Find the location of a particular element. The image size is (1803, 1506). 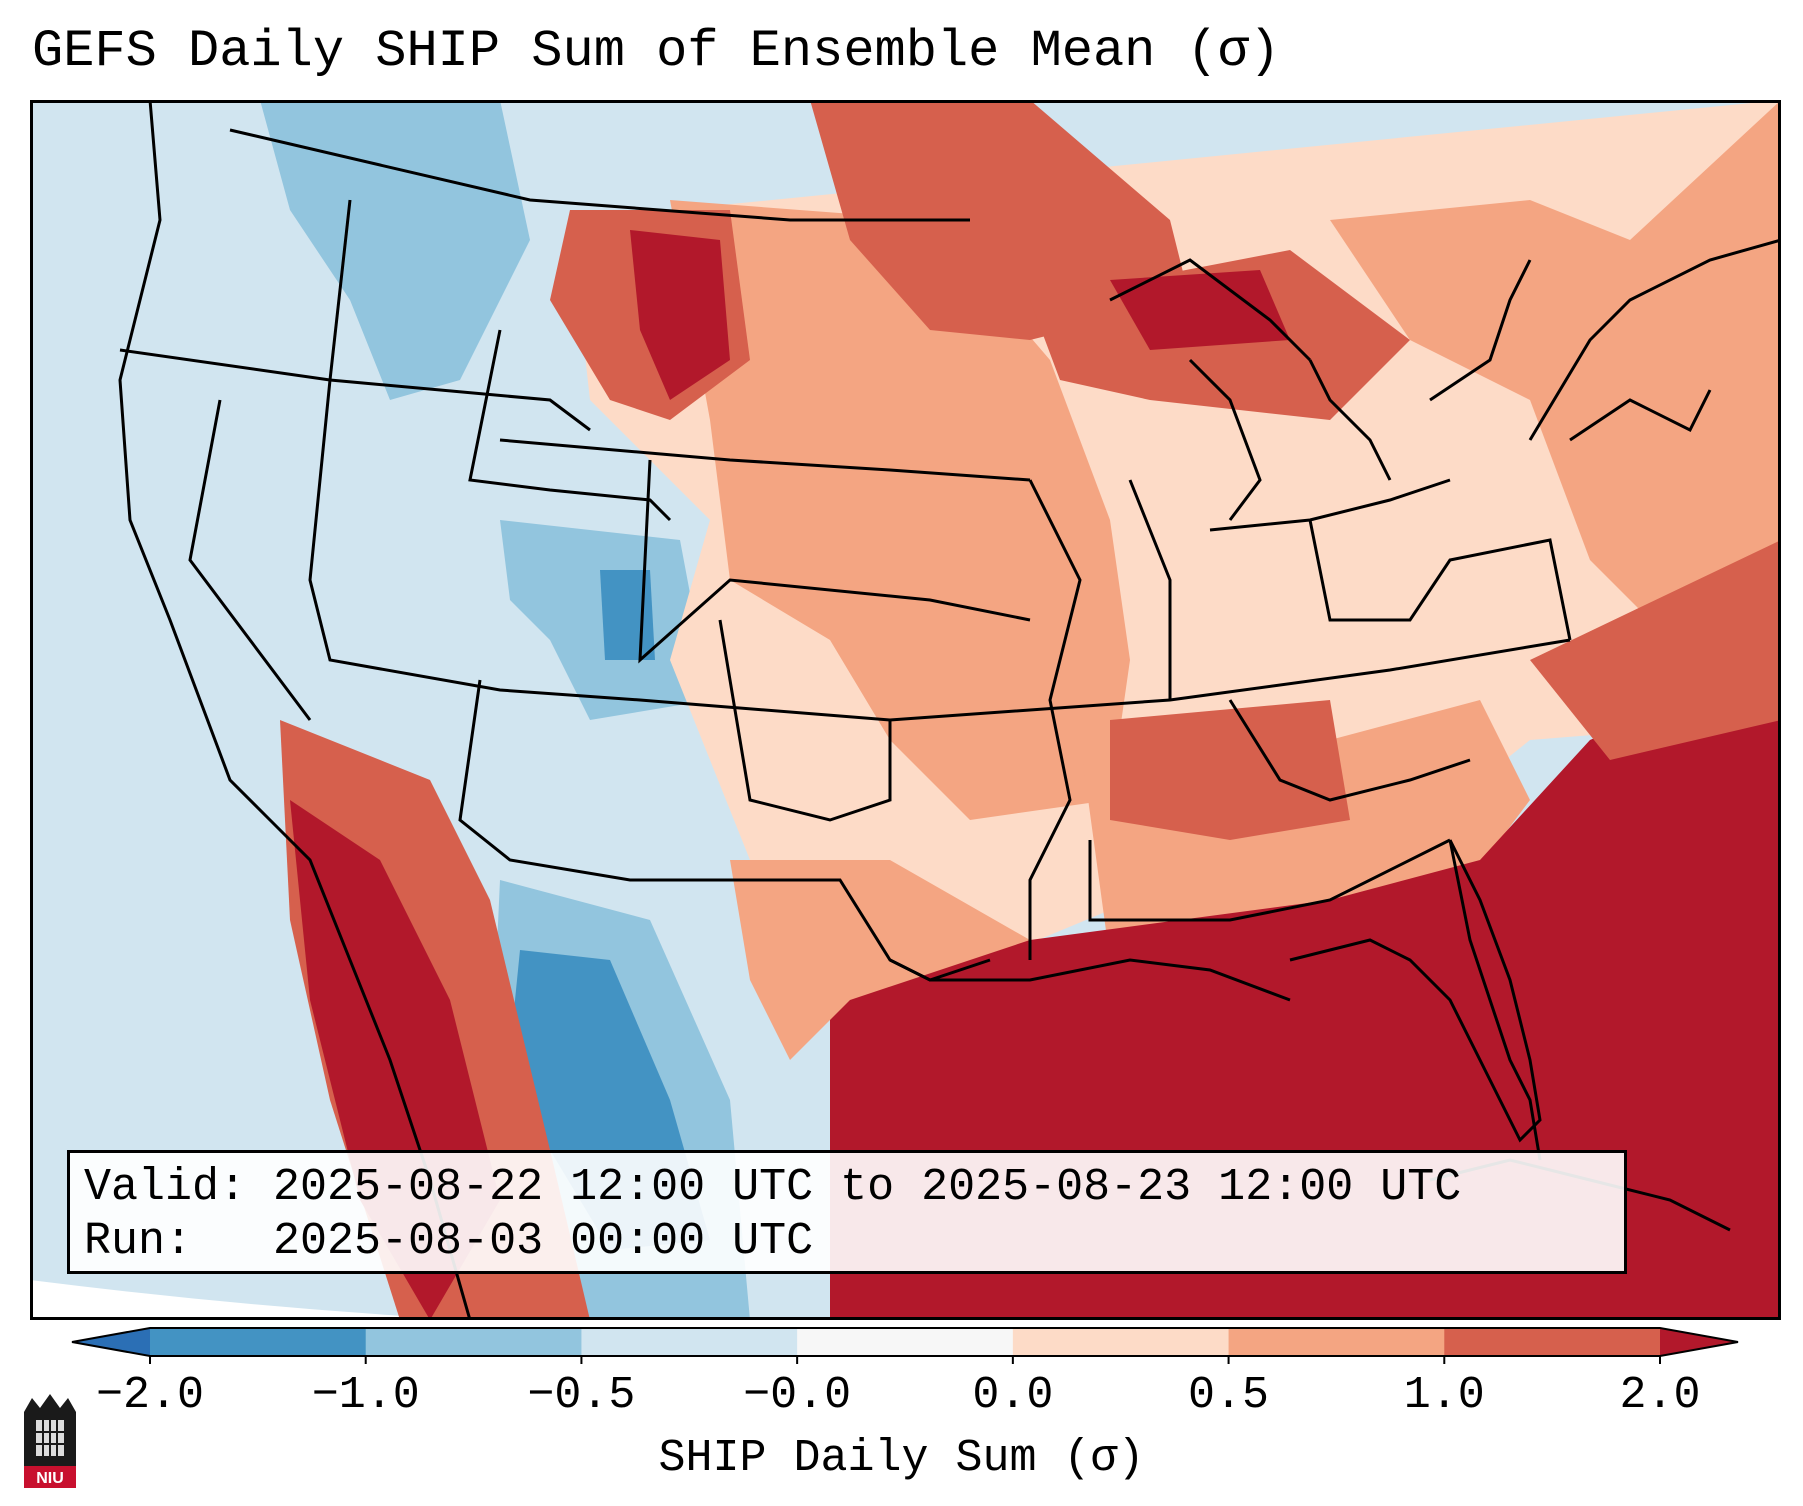

colorbar-label: SHIP Daily Sum (σ) is located at coordinates (901, 1458).